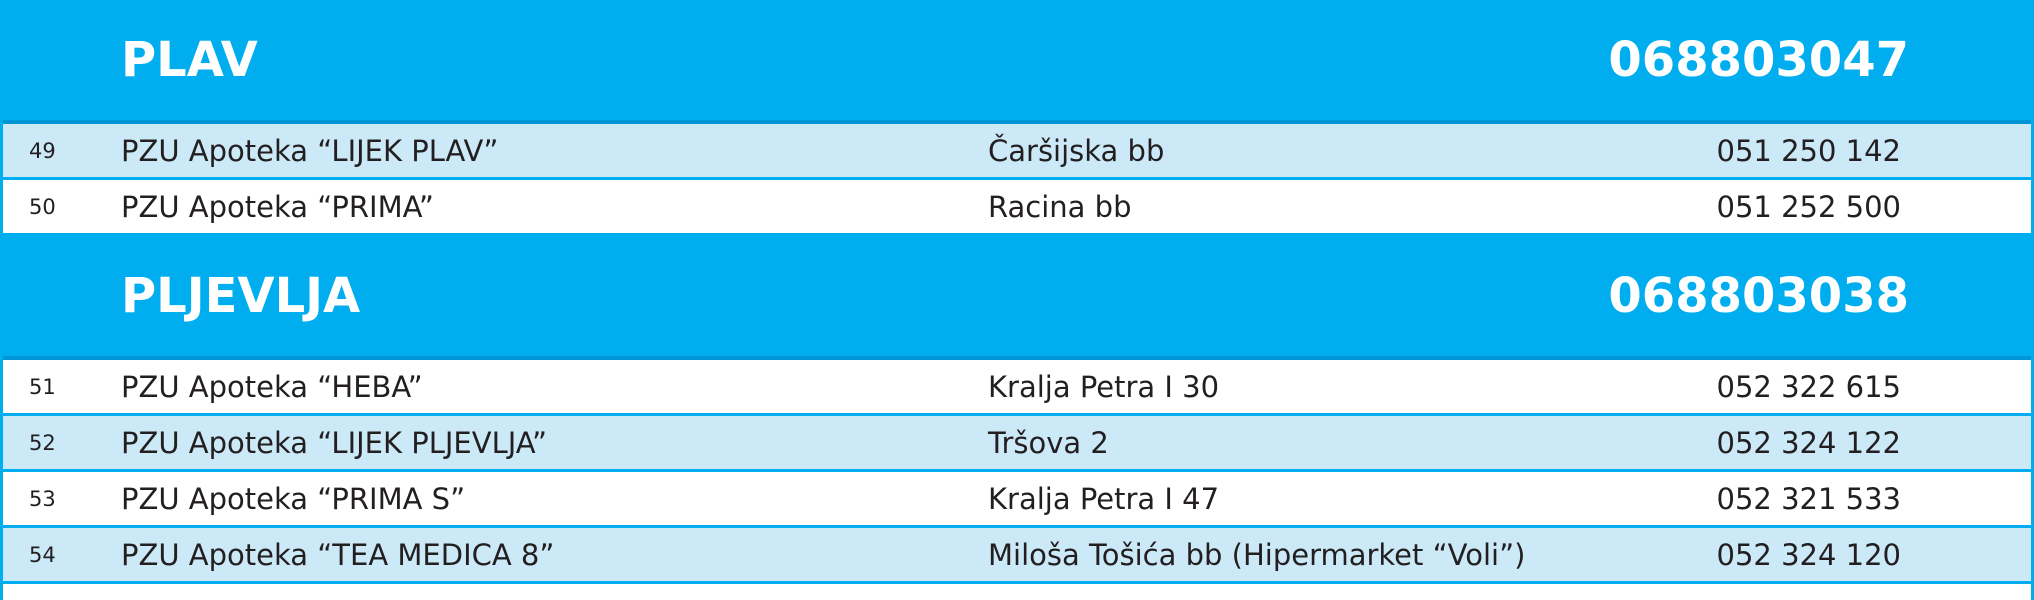 The height and width of the screenshot is (600, 2034). Describe the element at coordinates (277, 206) in the screenshot. I see `pharmacy-name: PZU Apoteka “PRIMA”` at that location.